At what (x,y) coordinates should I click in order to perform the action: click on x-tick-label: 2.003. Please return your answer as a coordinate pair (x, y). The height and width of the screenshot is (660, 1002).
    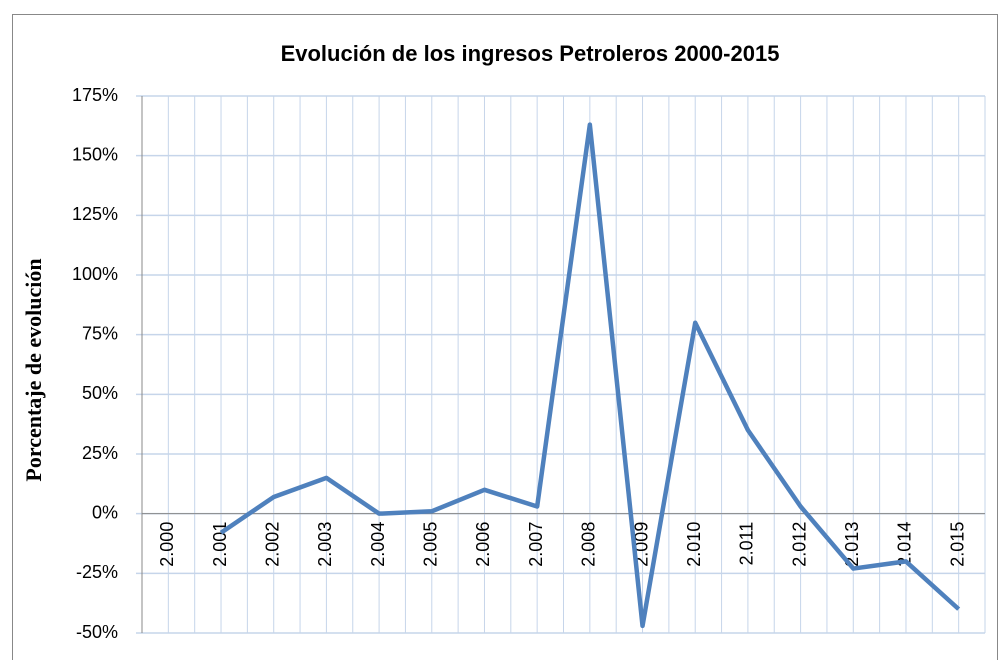
    Looking at the image, I should click on (325, 544).